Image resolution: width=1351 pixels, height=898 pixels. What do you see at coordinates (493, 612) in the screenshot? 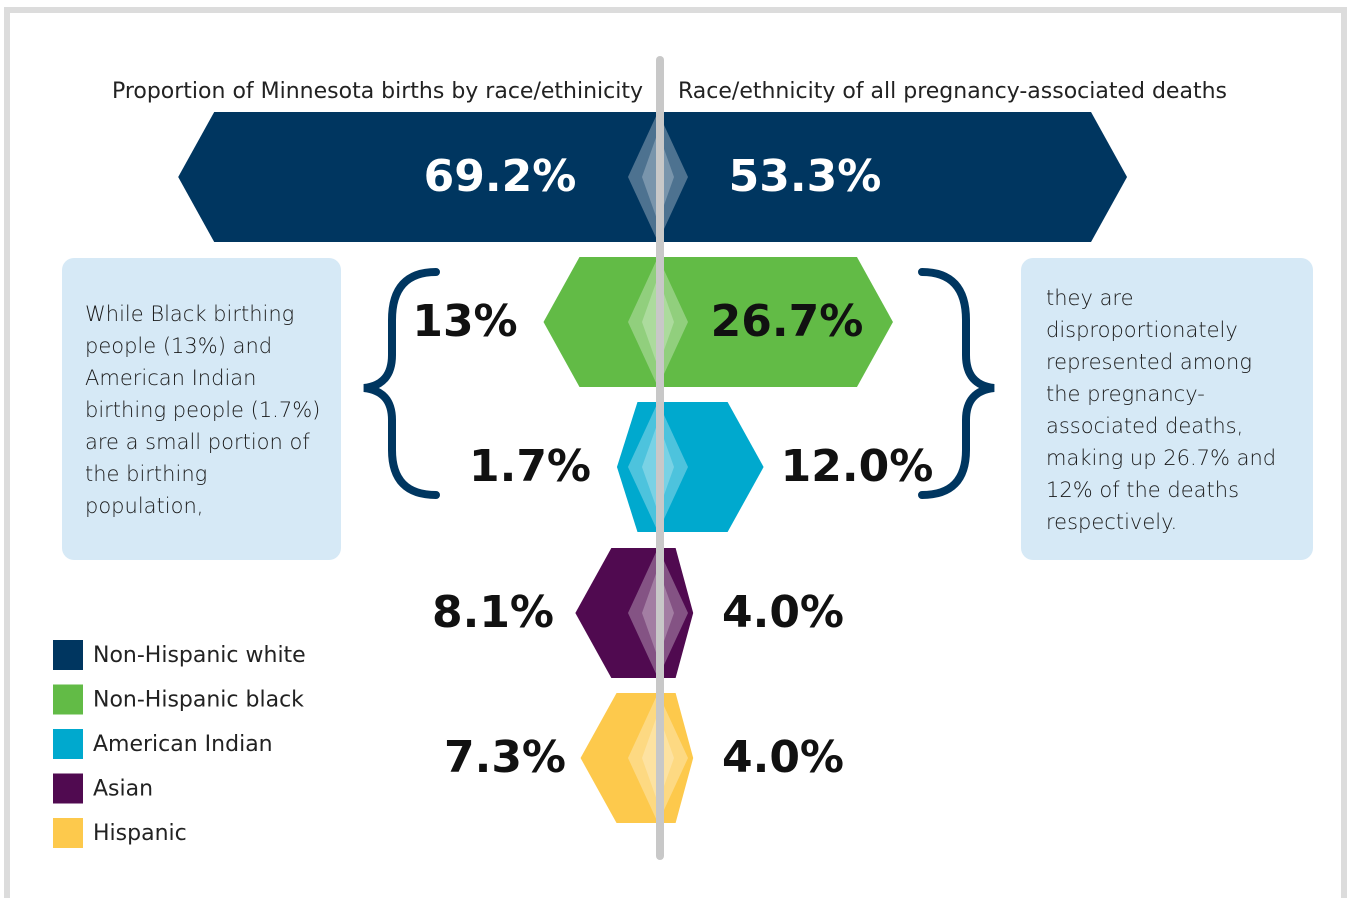
I see `value-label: 8.1%` at bounding box center [493, 612].